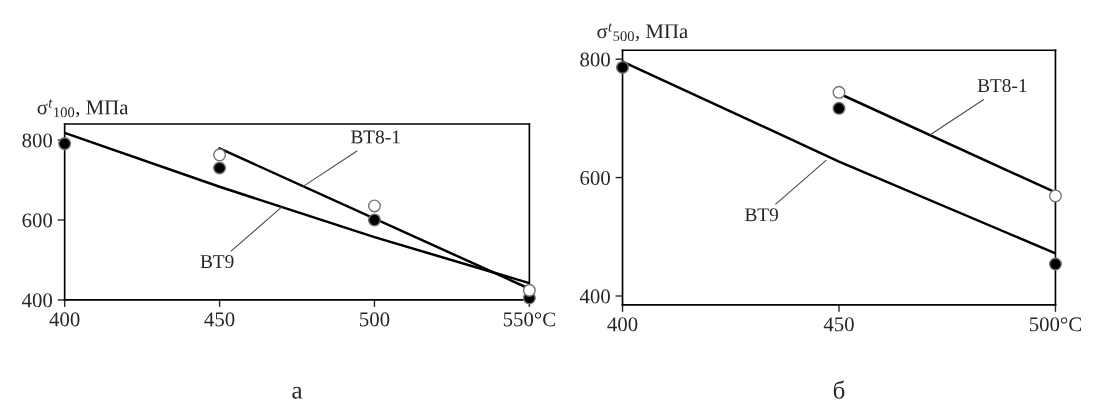  What do you see at coordinates (375, 319) in the screenshot?
I see `x-tick-label: 500` at bounding box center [375, 319].